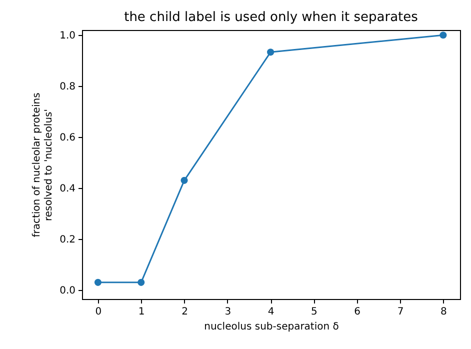  Describe the element at coordinates (185, 312) in the screenshot. I see `x-tick-label: 2` at that location.